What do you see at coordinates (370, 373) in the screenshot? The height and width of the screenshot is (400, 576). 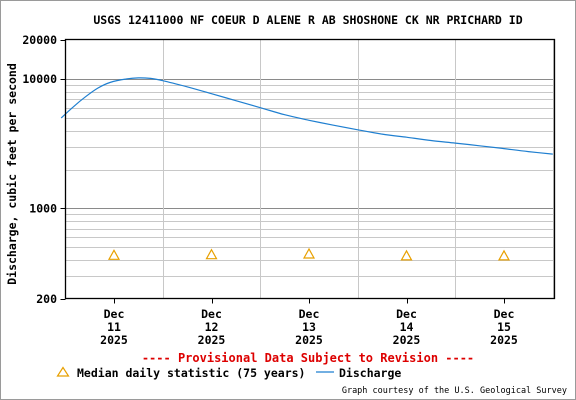 I see `legend-discharge-label: Discharge` at bounding box center [370, 373].